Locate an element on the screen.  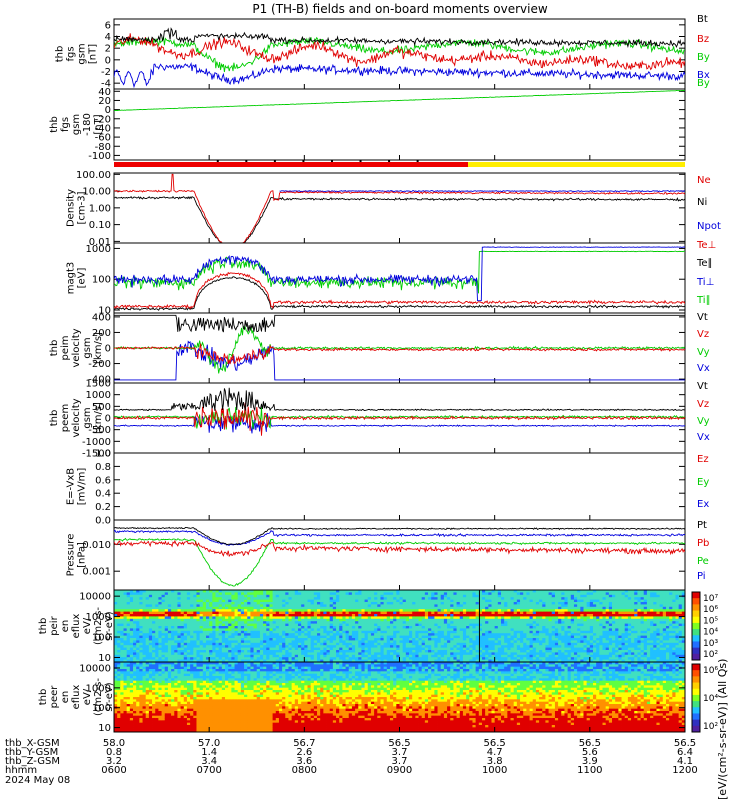
y-axis-label: [nT] is located at coordinates (93, 54).